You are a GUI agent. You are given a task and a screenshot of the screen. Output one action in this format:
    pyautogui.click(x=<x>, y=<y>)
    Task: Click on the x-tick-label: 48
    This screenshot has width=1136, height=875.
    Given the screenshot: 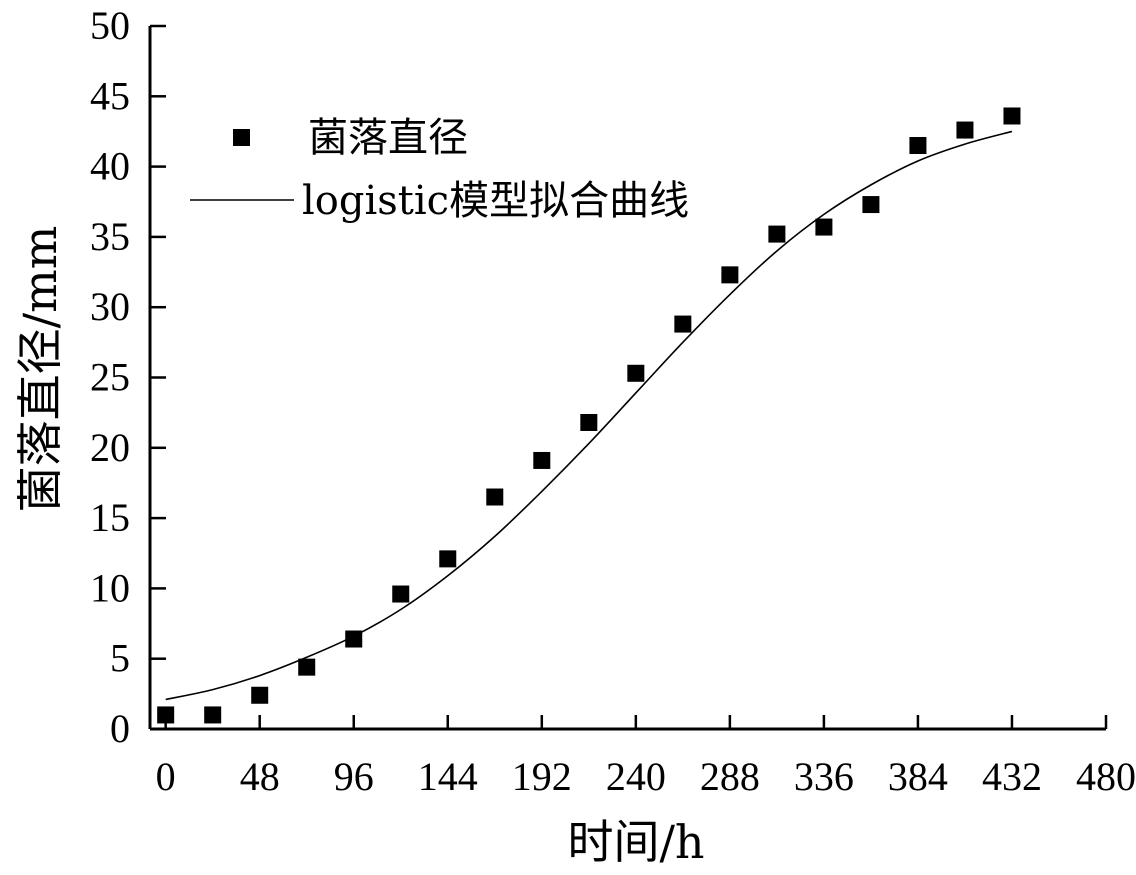 What is the action you would take?
    pyautogui.click(x=260, y=776)
    